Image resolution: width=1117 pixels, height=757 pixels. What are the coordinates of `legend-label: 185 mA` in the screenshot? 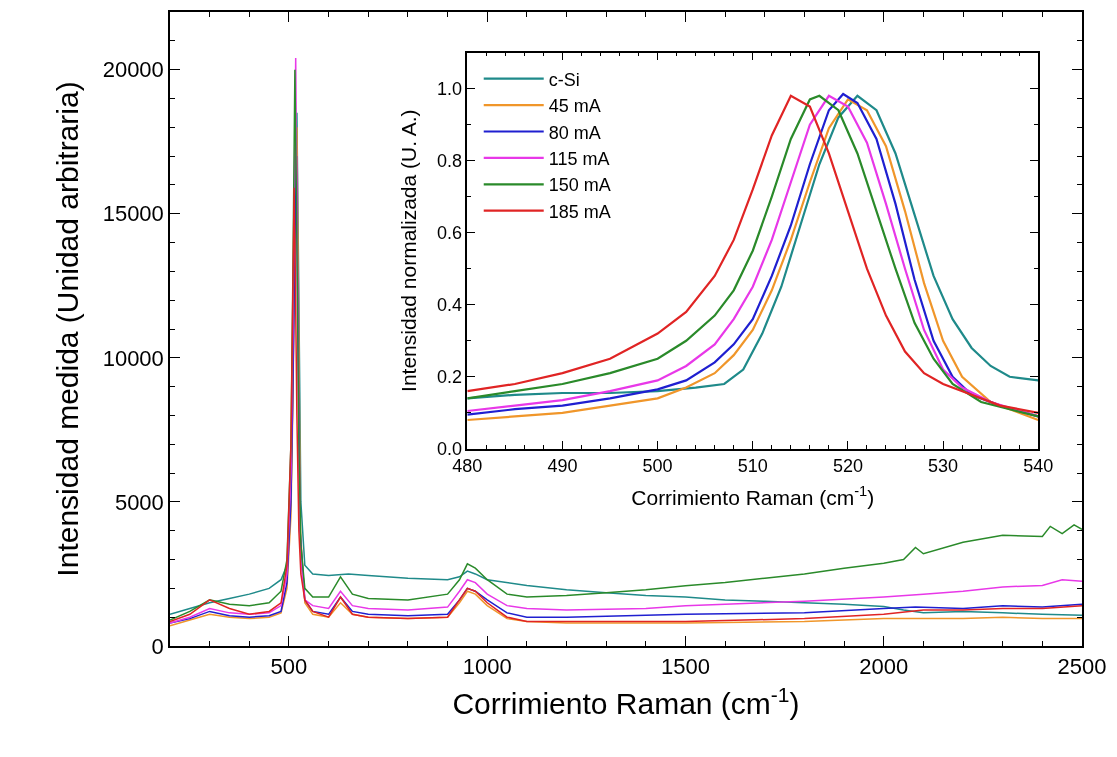 It's located at (579, 211).